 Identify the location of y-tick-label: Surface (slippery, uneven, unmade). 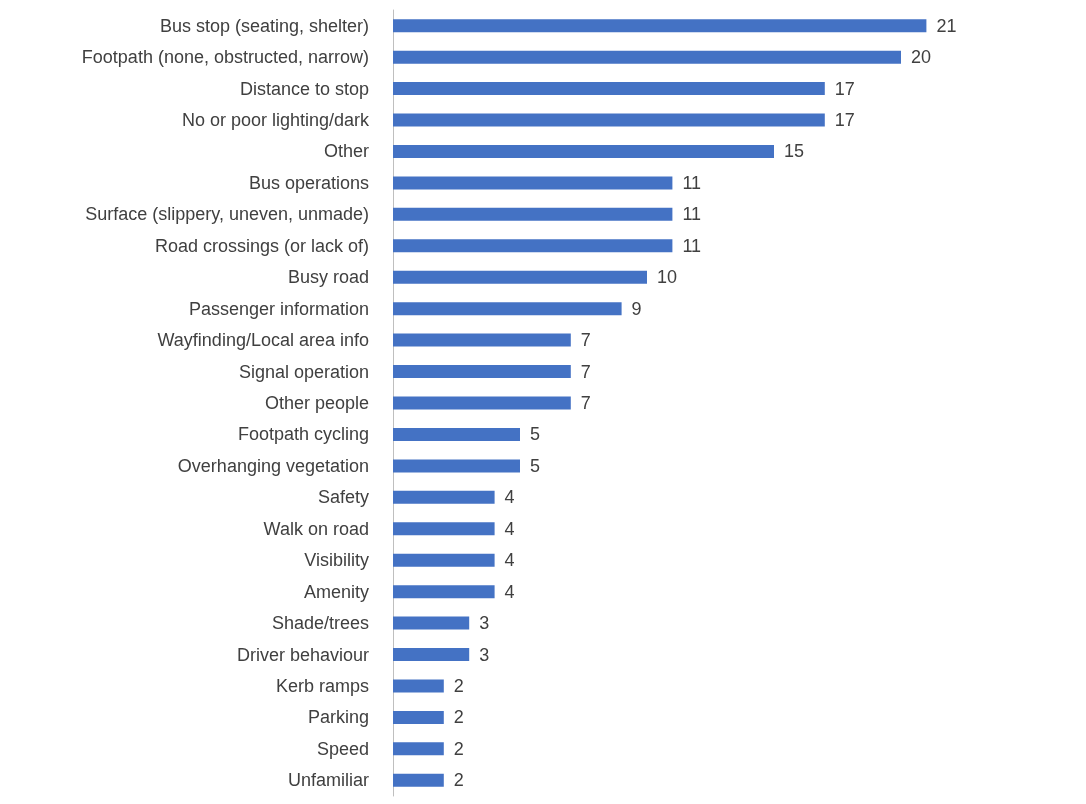
(227, 214).